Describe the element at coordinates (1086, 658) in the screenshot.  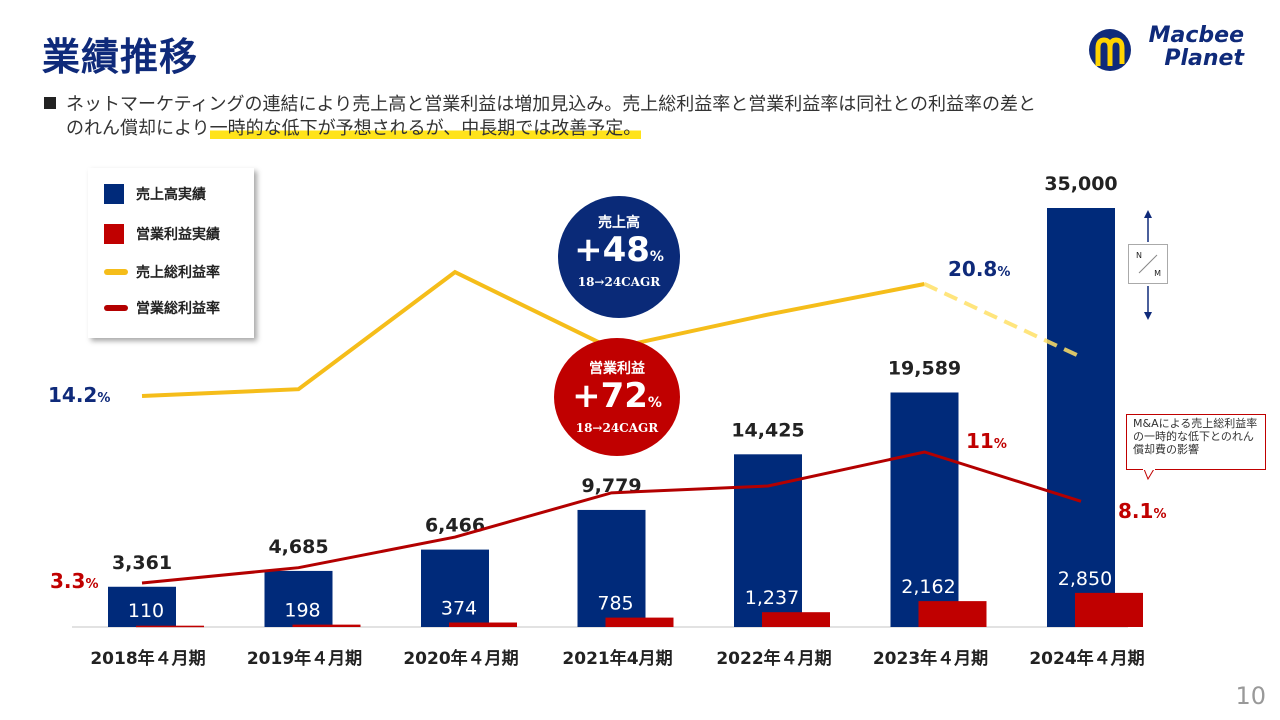
I see `category-label: 2024年４月期` at that location.